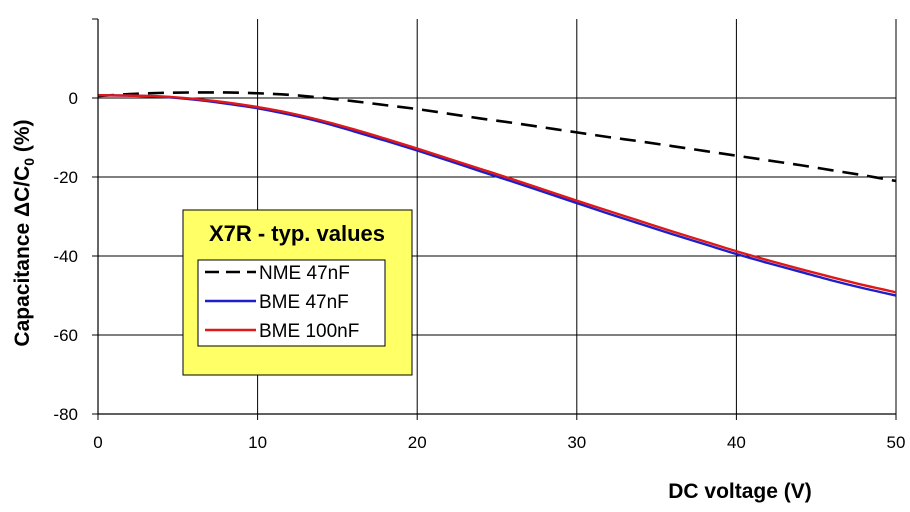  Describe the element at coordinates (896, 442) in the screenshot. I see `x-tick-label: 50` at that location.